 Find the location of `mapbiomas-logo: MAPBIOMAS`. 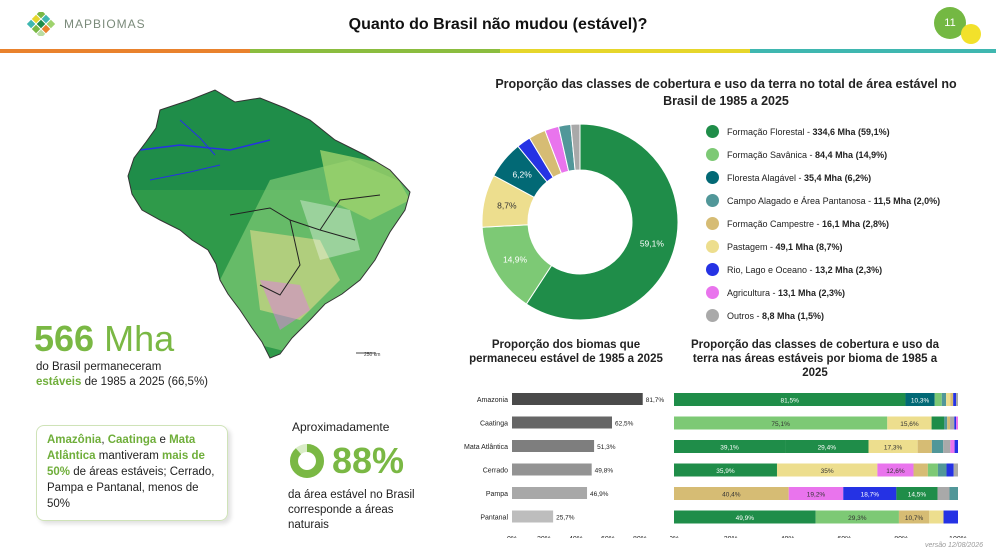

mapbiomas-logo: MAPBIOMAS is located at coordinates (86, 24).